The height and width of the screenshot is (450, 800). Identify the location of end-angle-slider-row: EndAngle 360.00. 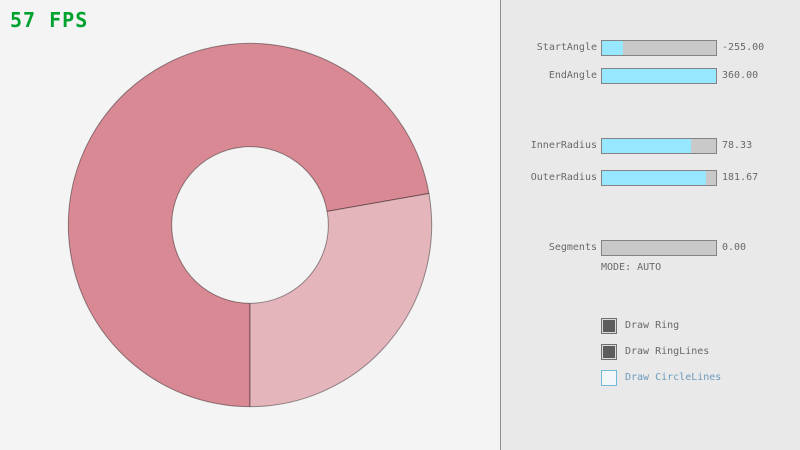
(650, 76).